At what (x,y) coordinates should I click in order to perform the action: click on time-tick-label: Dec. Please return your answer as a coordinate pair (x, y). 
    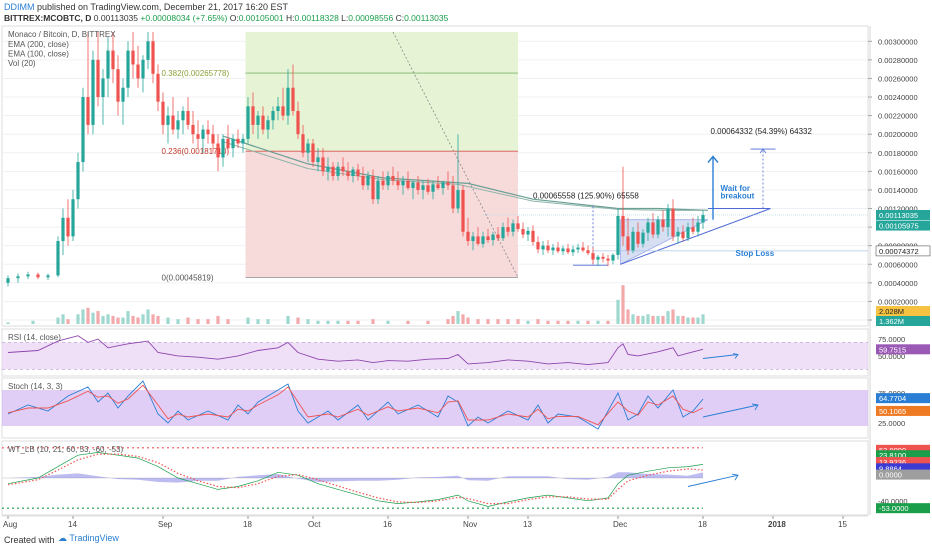
    Looking at the image, I should click on (620, 524).